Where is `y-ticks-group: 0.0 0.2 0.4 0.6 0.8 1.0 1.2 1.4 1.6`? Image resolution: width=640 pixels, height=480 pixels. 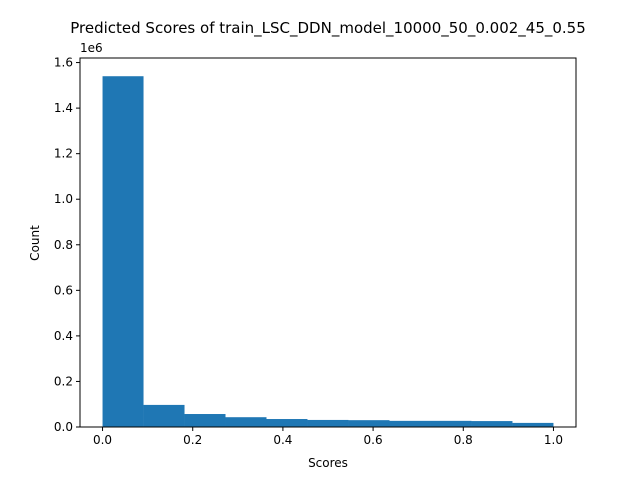 y-ticks-group: 0.0 0.2 0.4 0.6 0.8 1.0 1.2 1.4 1.6 is located at coordinates (67, 245).